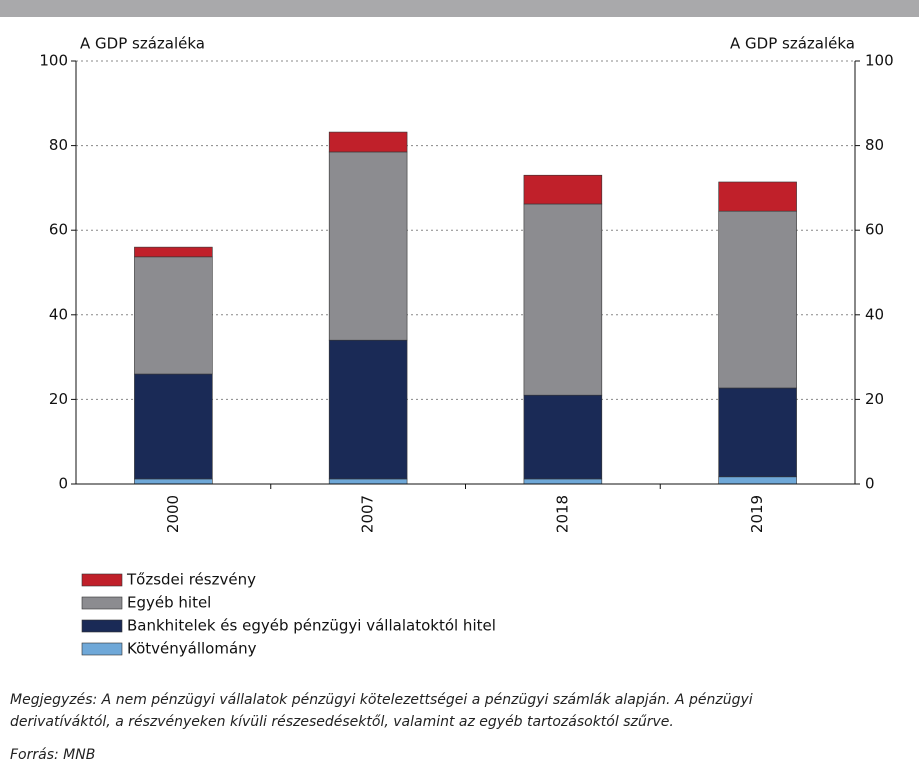  Describe the element at coordinates (870, 484) in the screenshot. I see `y2-tick-label: 0` at that location.